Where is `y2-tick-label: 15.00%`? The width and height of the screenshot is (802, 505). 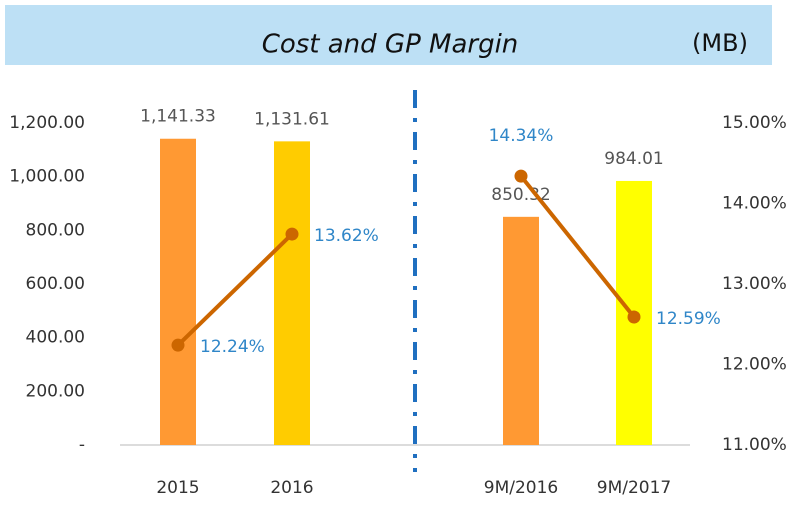
y2-tick-label: 15.00% is located at coordinates (754, 123).